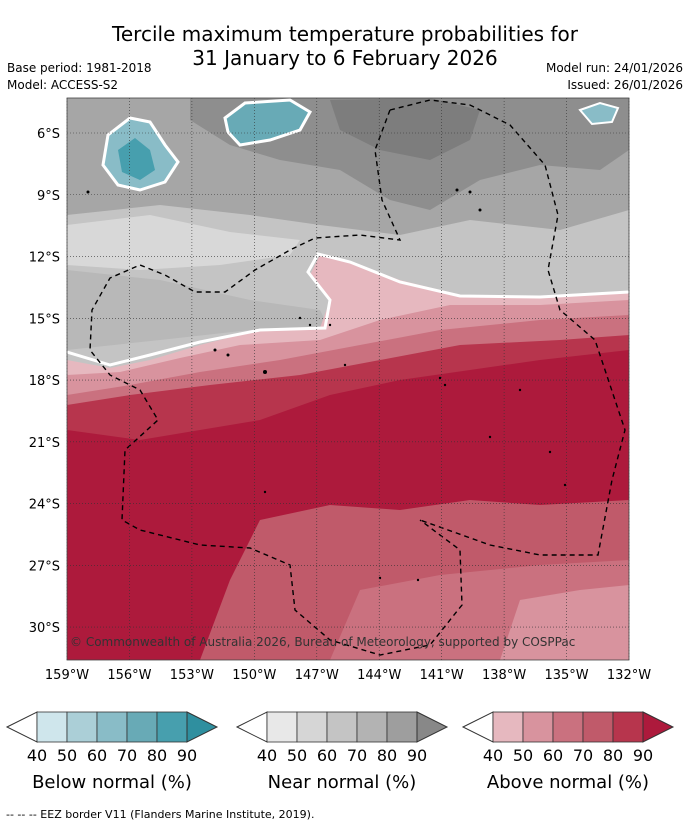 This screenshot has height=827, width=690. Describe the element at coordinates (568, 782) in the screenshot. I see `colorbar-label: Above normal (%)` at that location.